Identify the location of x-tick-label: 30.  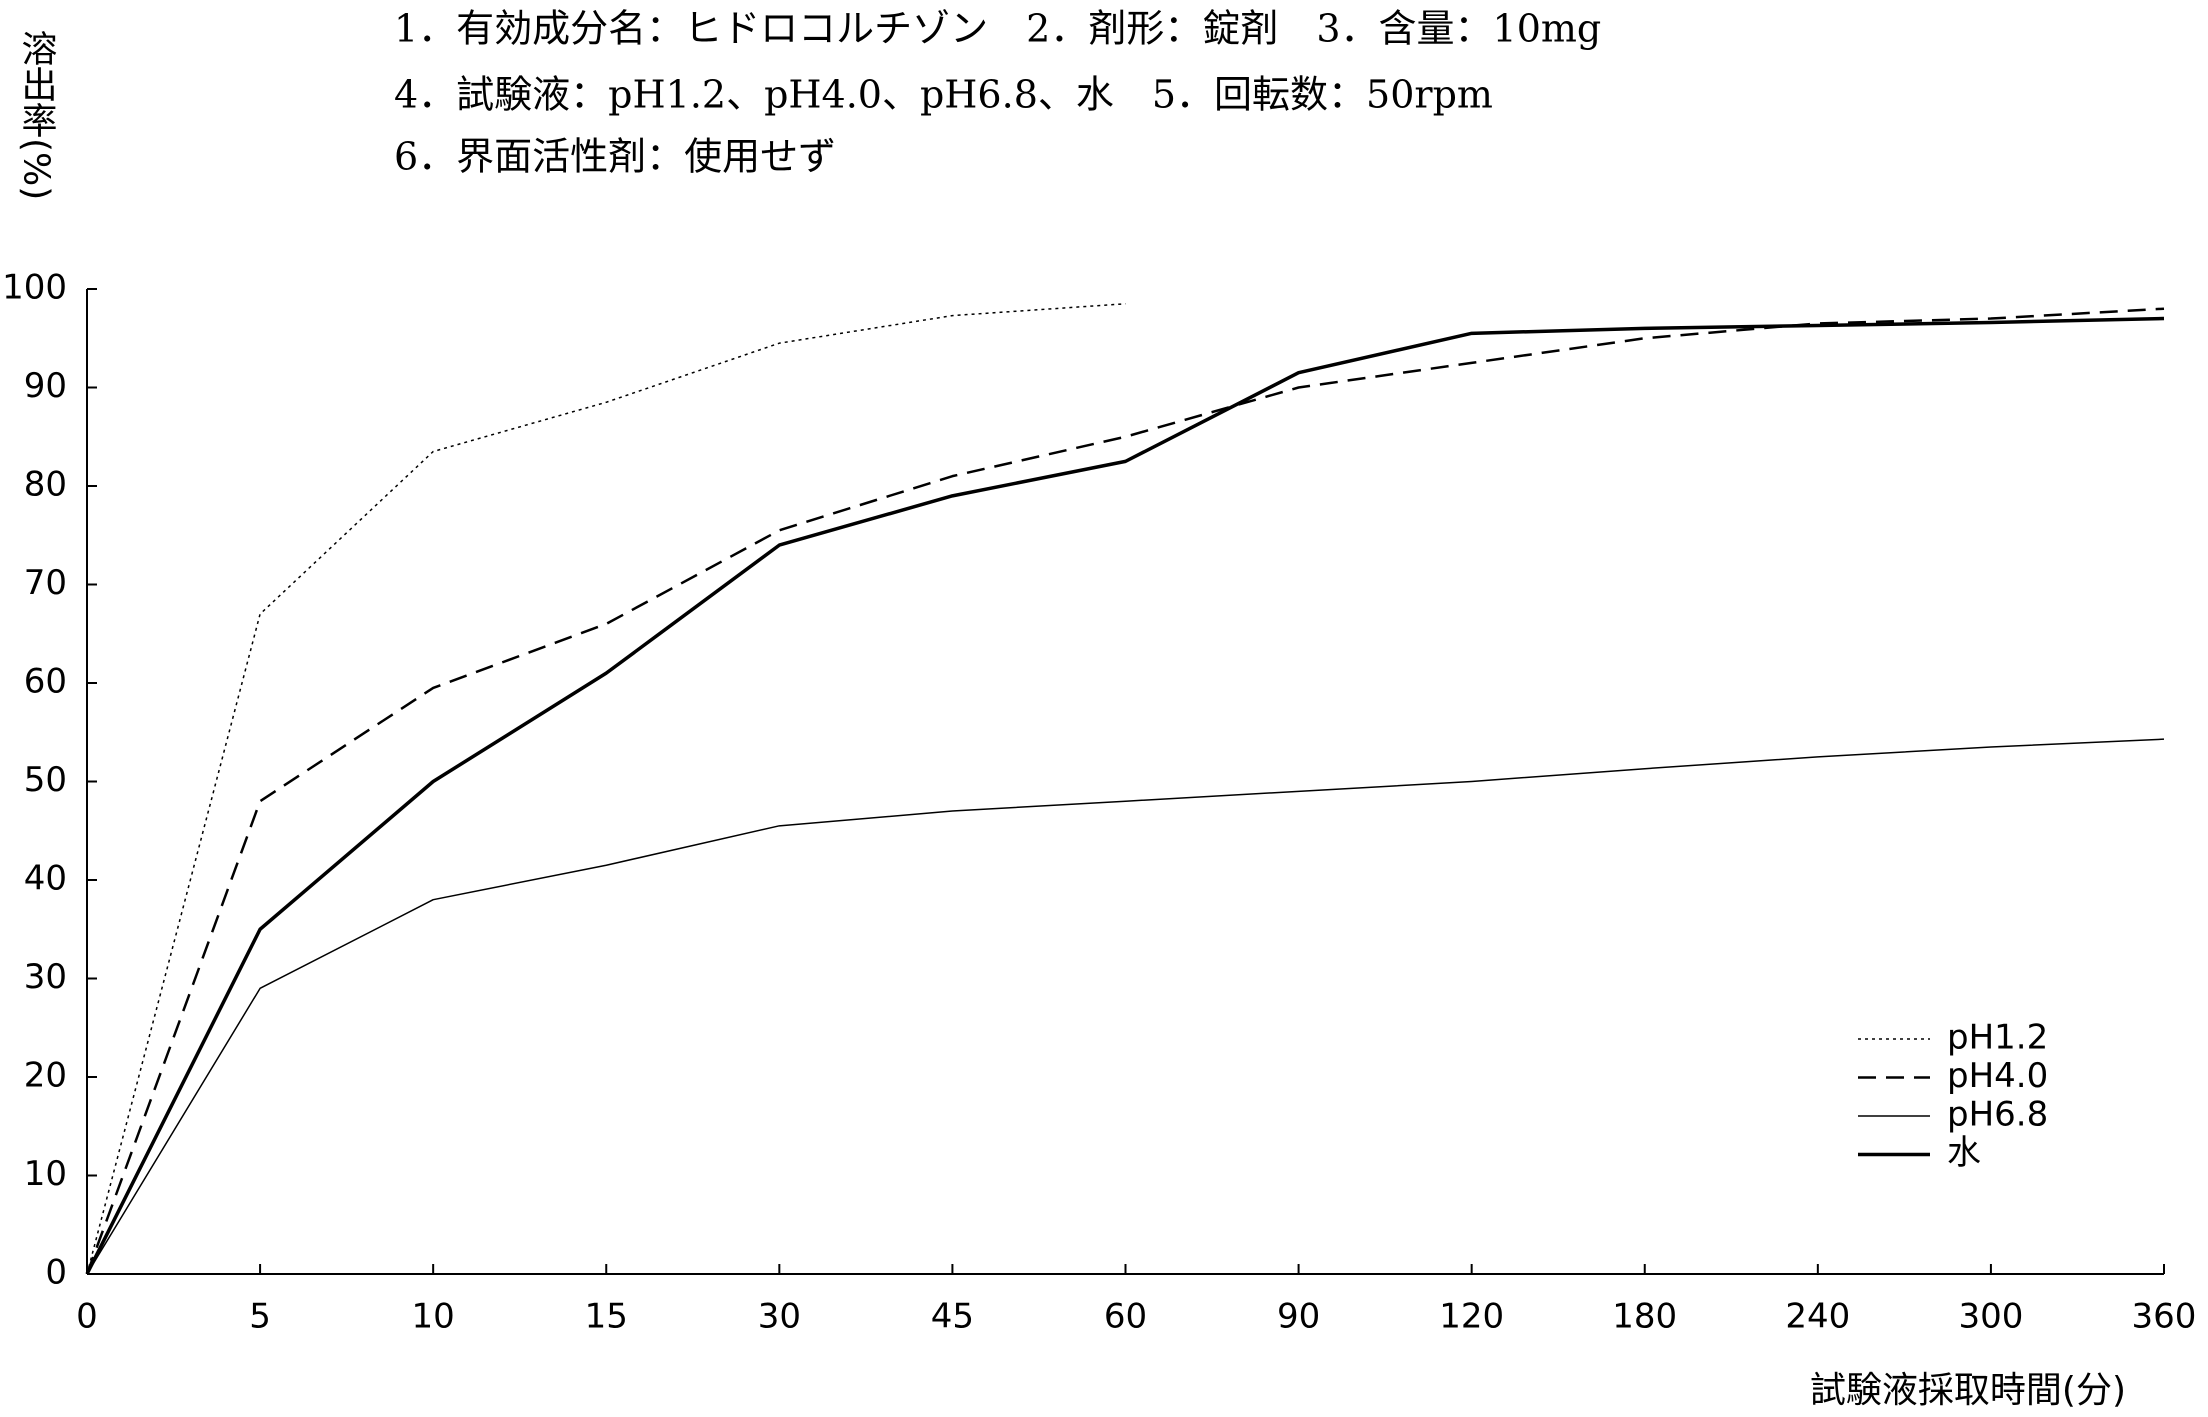
(779, 1317).